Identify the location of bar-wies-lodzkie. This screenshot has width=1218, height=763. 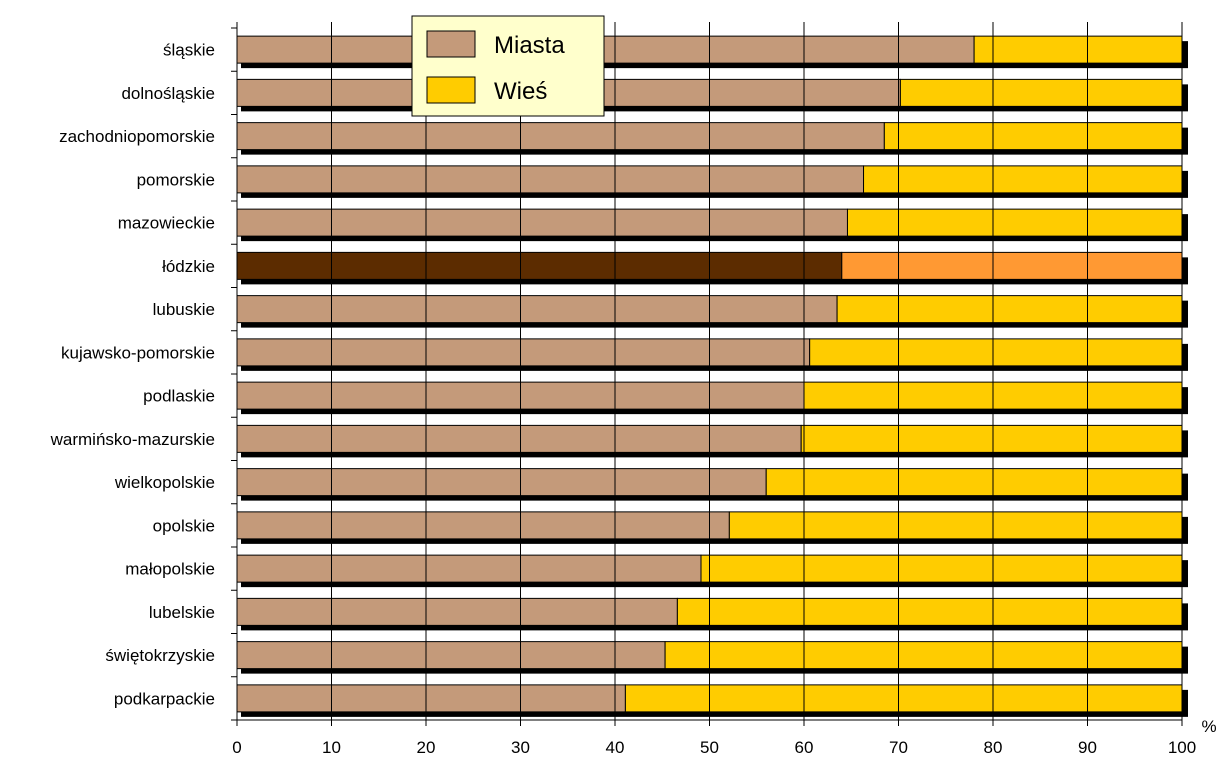
(1012, 265).